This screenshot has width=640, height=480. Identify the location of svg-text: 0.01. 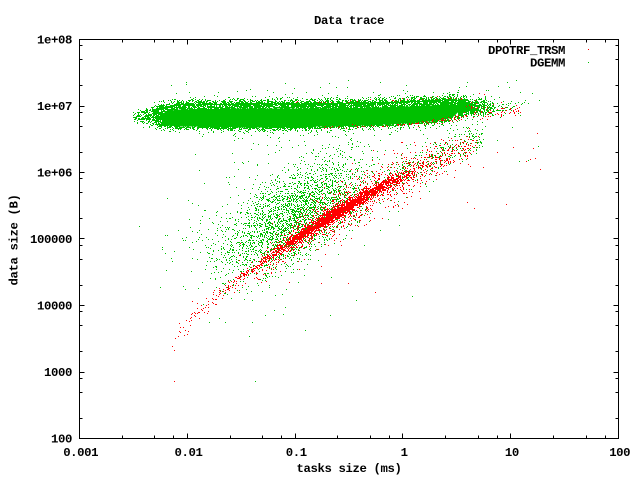
(189, 453).